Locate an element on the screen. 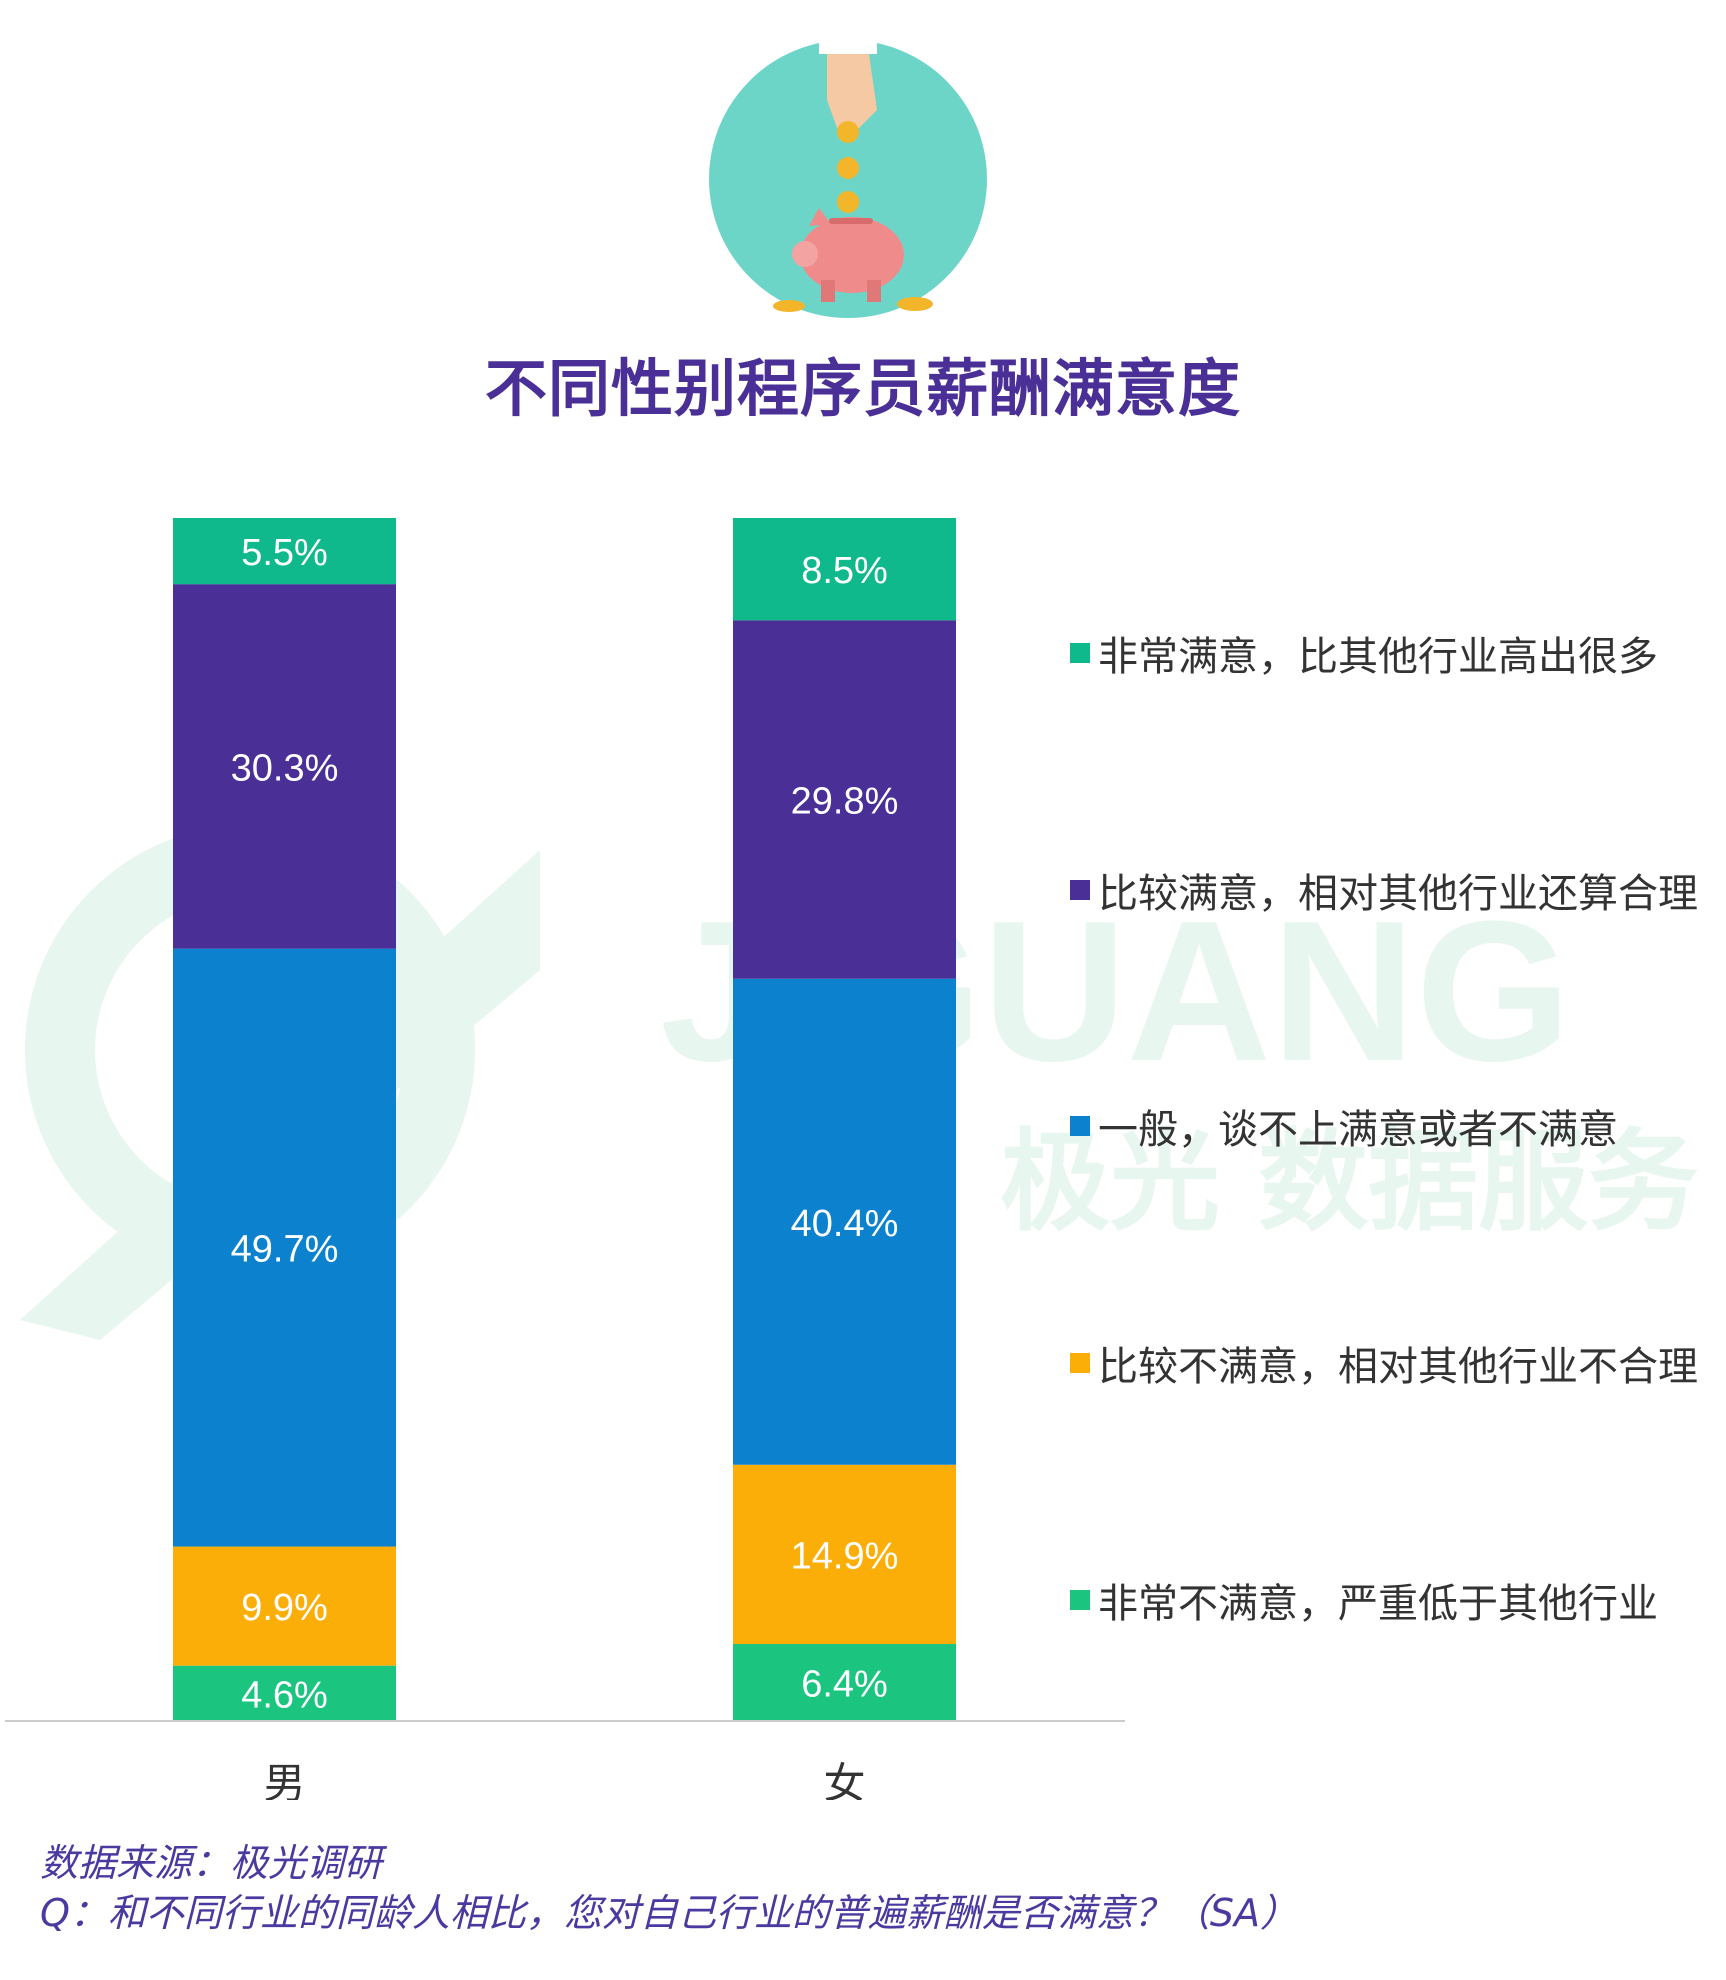 The image size is (1726, 1980). data-label: 40.4% is located at coordinates (845, 1224).